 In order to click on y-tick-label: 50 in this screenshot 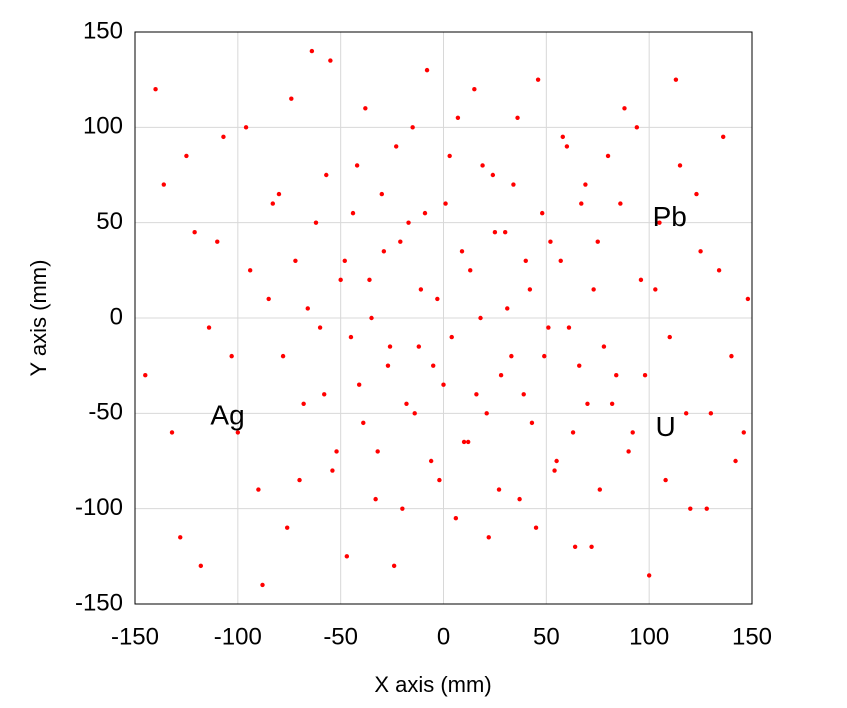, I will do `click(109, 221)`.